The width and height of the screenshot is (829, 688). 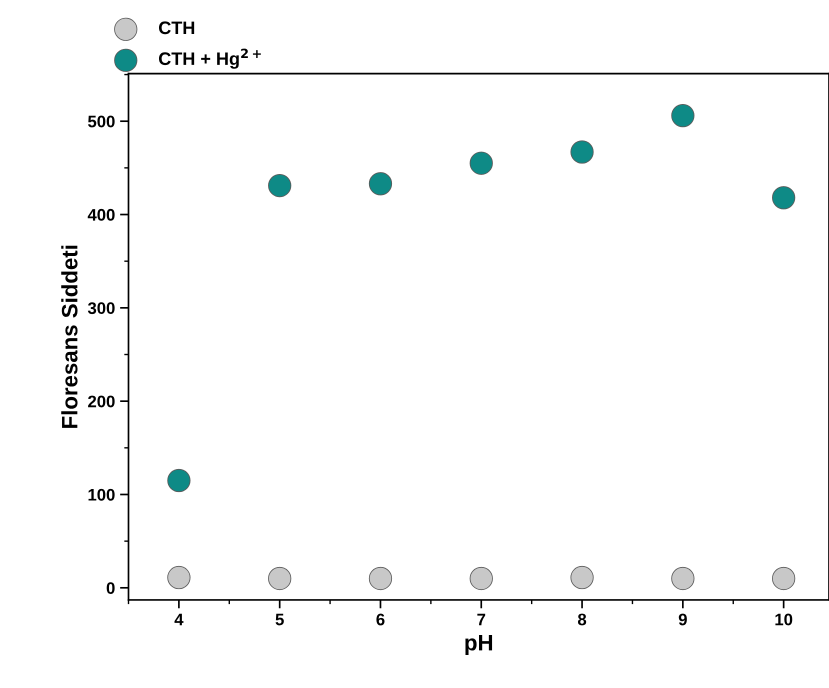 I want to click on y-tick-label: 200, so click(x=101, y=402).